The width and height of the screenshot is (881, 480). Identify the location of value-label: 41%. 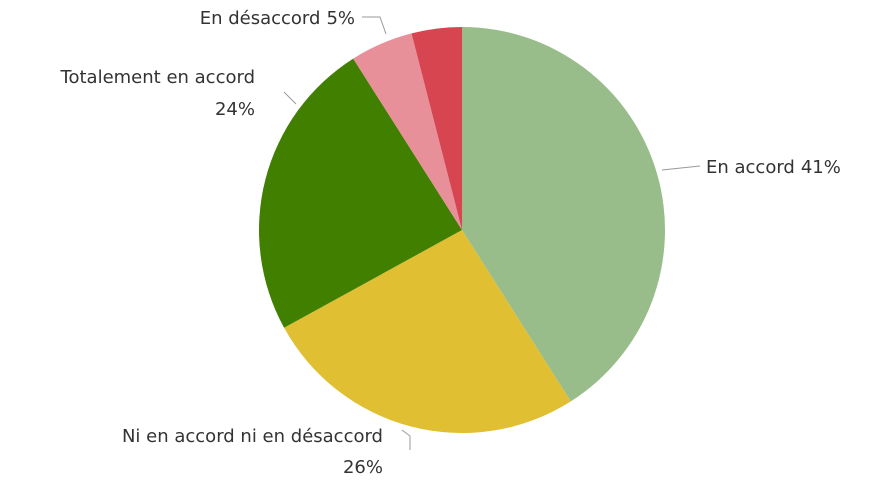
(821, 167).